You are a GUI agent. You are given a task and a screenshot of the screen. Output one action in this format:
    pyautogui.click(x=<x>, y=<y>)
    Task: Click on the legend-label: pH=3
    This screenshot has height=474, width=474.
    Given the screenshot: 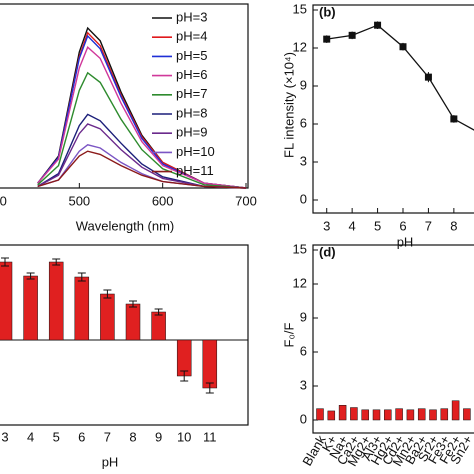 What is the action you would take?
    pyautogui.click(x=191, y=16)
    